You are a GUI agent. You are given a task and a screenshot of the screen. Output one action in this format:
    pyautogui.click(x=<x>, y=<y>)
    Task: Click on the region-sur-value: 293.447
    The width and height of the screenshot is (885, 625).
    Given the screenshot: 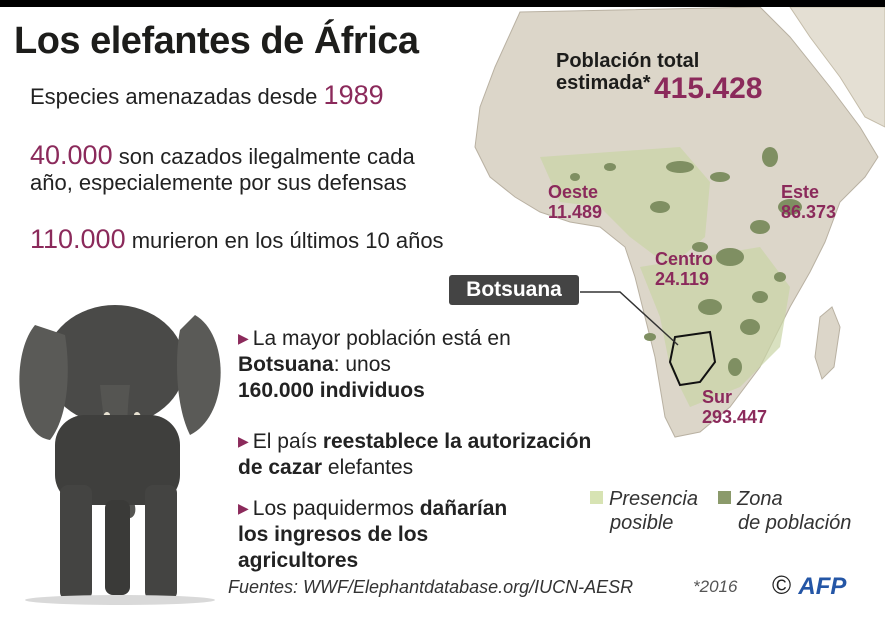 What is the action you would take?
    pyautogui.click(x=735, y=417)
    